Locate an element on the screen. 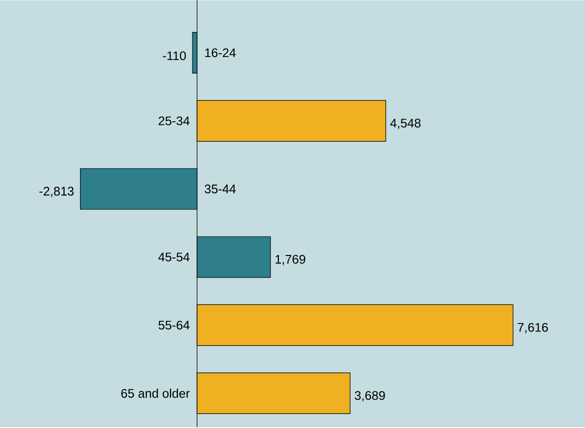  y-tick-label: 16-24 is located at coordinates (220, 53).